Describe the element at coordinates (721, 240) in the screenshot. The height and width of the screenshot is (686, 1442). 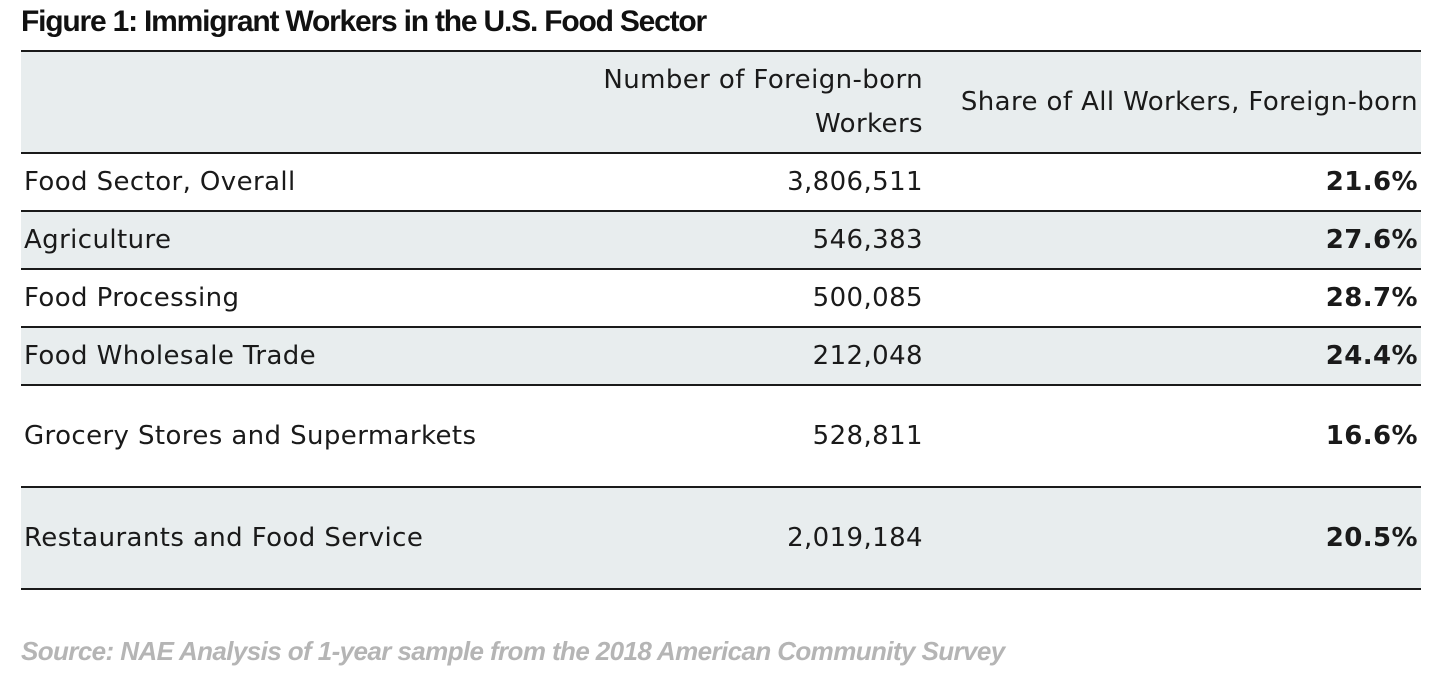
I see `table-row: Agriculture 546,383 27.6%` at that location.